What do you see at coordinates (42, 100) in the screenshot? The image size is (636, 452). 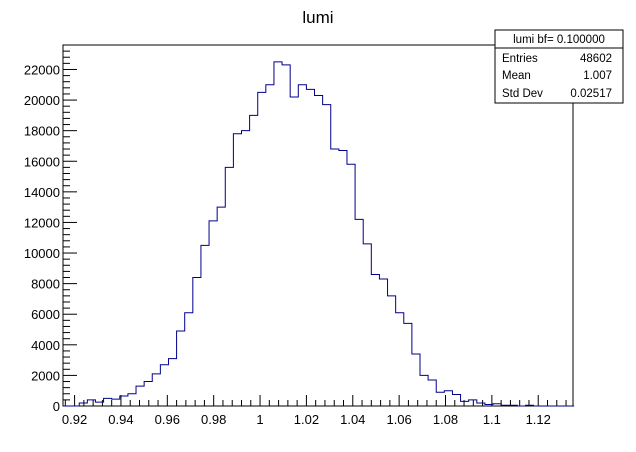 I see `y-tick-label: 20000` at bounding box center [42, 100].